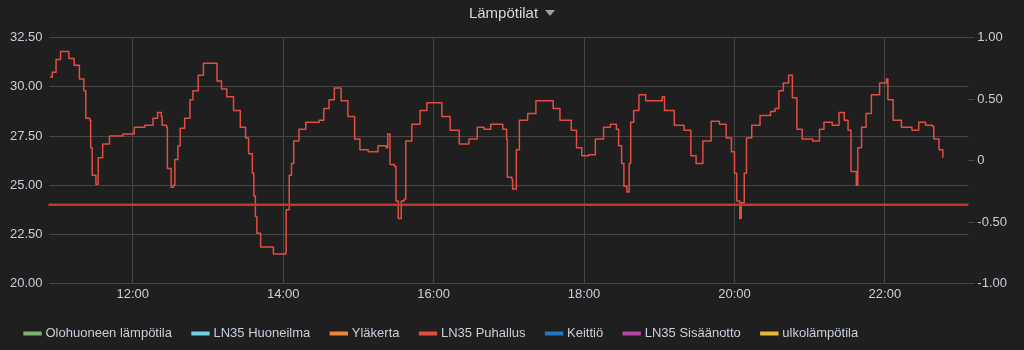 The height and width of the screenshot is (350, 1024). Describe the element at coordinates (26, 282) in the screenshot. I see `y-tick-label: 20.00` at that location.